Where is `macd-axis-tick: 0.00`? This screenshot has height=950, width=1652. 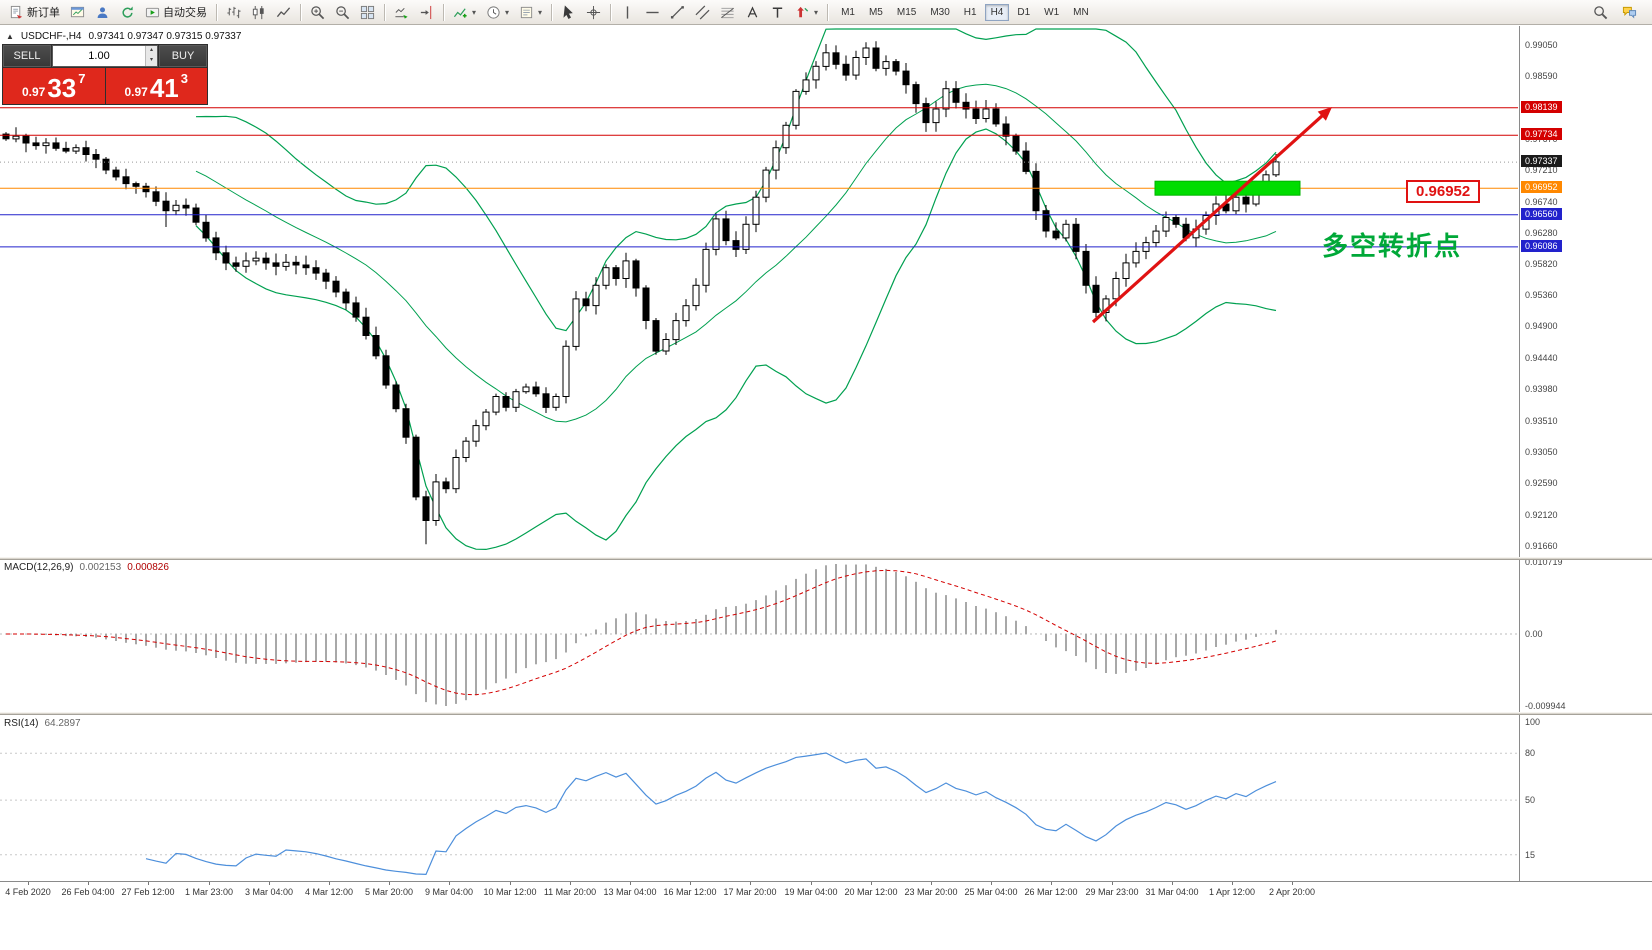 macd-axis-tick: 0.00 is located at coordinates (1534, 634).